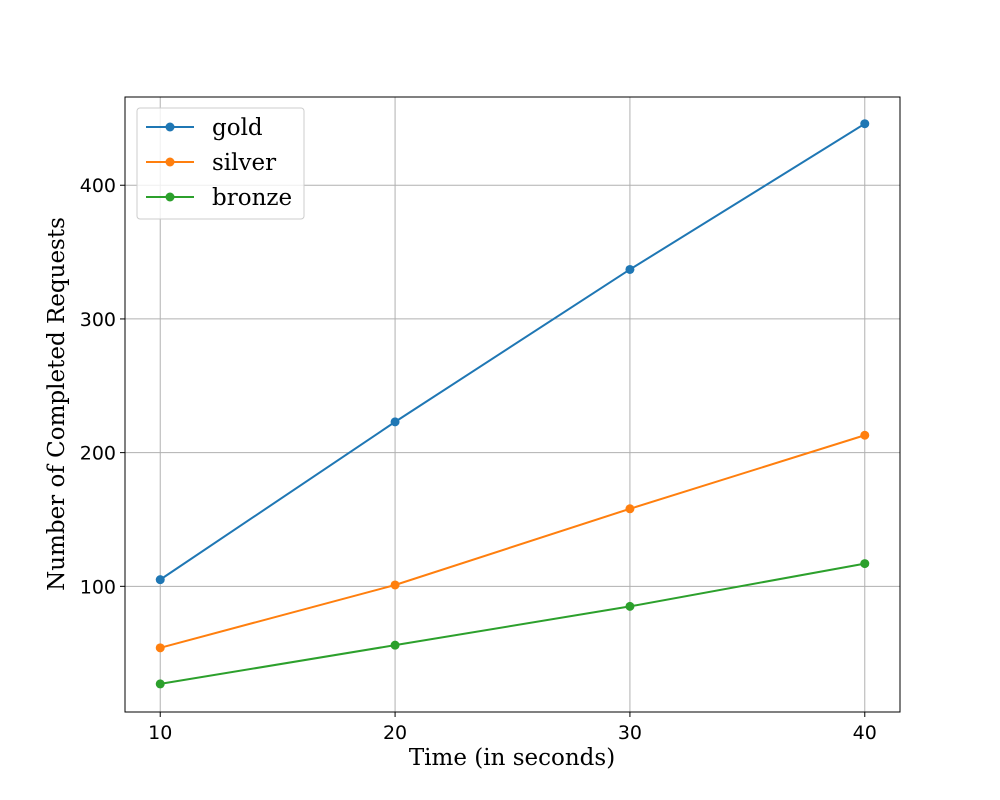 This screenshot has width=1000, height=800. Describe the element at coordinates (211, 163) in the screenshot. I see `legend-entry-silver: silver` at that location.